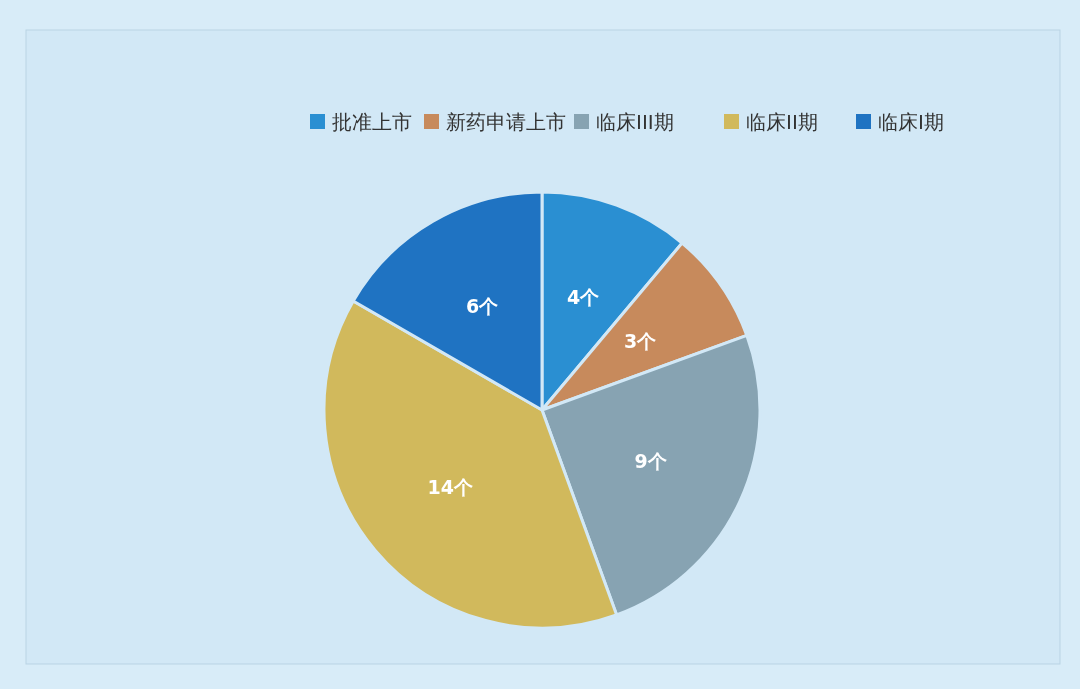 The image size is (1080, 689). Describe the element at coordinates (641, 341) in the screenshot. I see `data-label: 3个` at that location.